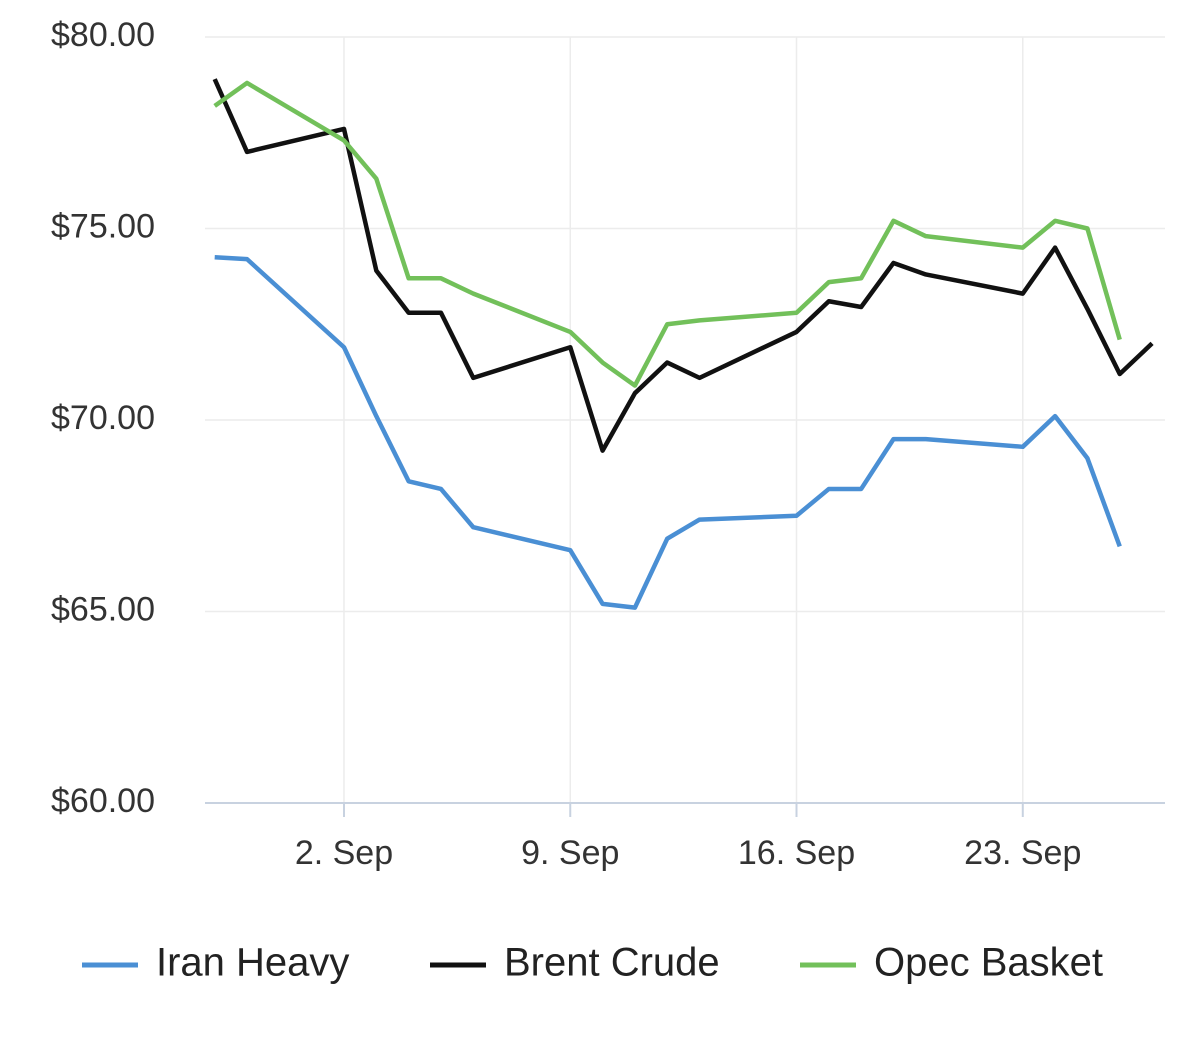 The width and height of the screenshot is (1200, 1059). I want to click on y-tick-label: $80.00, so click(103, 35).